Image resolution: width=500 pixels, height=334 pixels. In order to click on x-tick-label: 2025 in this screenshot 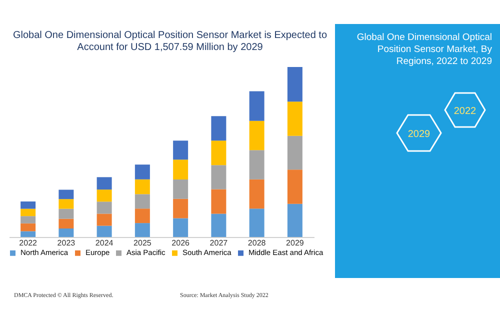, I will do `click(143, 243)`.